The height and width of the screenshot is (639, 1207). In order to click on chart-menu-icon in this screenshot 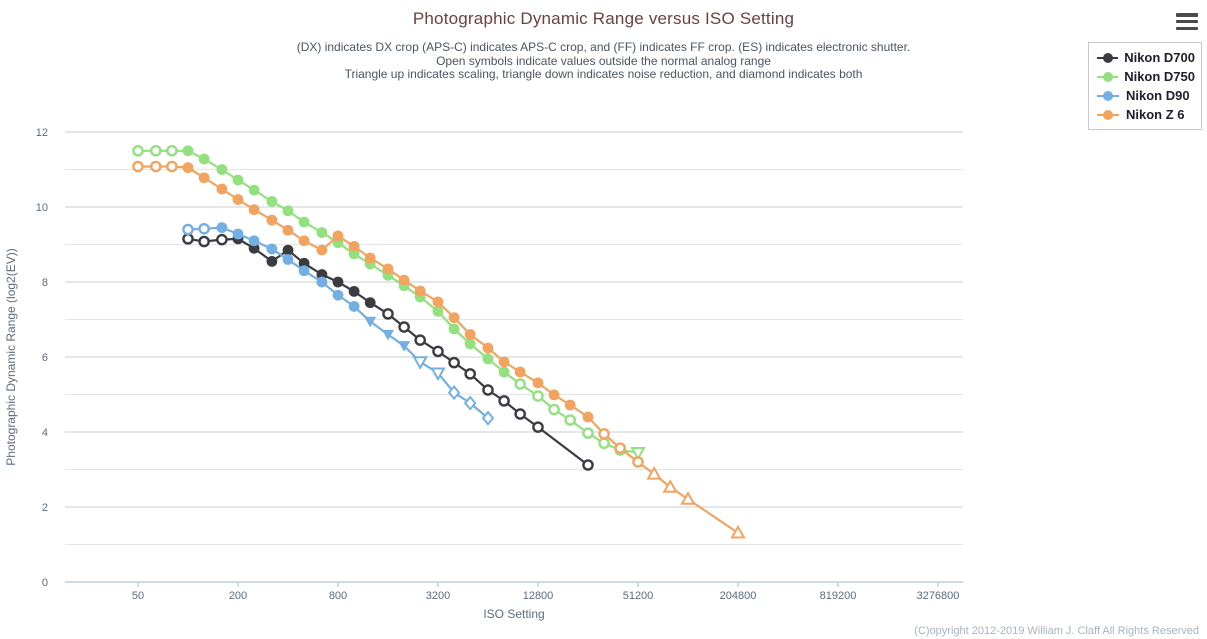, I will do `click(1187, 21)`.